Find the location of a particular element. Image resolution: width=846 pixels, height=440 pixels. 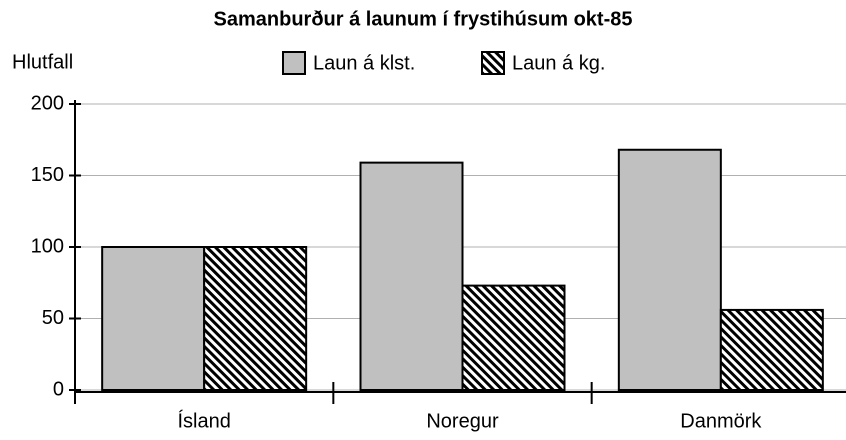

y-tick-label: 100 is located at coordinates (47, 246).